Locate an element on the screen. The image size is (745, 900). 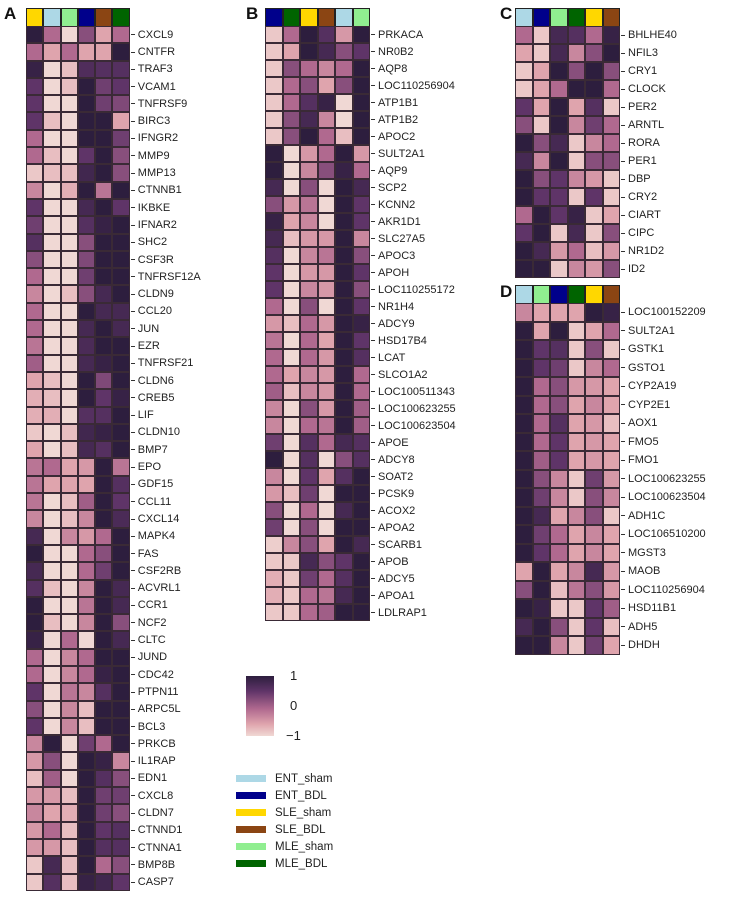
gene-label: CCL11 is located at coordinates (150, 502).